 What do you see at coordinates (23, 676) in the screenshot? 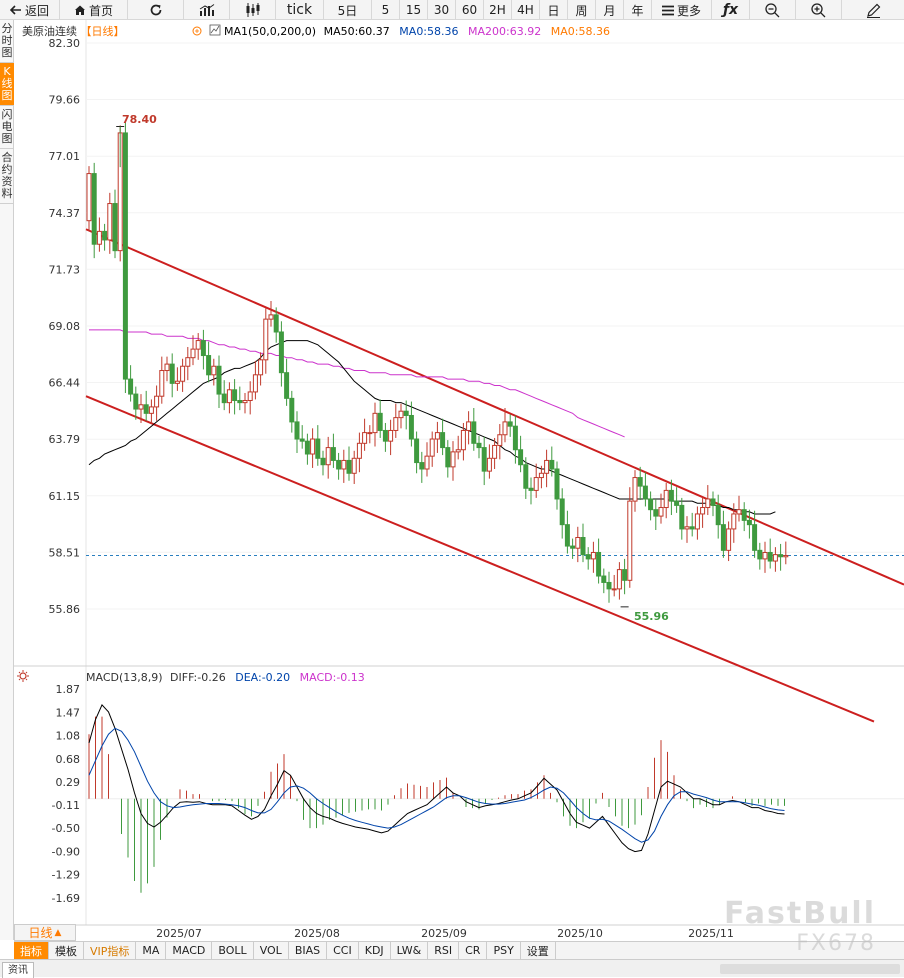
I see `macd-settings-icon` at bounding box center [23, 676].